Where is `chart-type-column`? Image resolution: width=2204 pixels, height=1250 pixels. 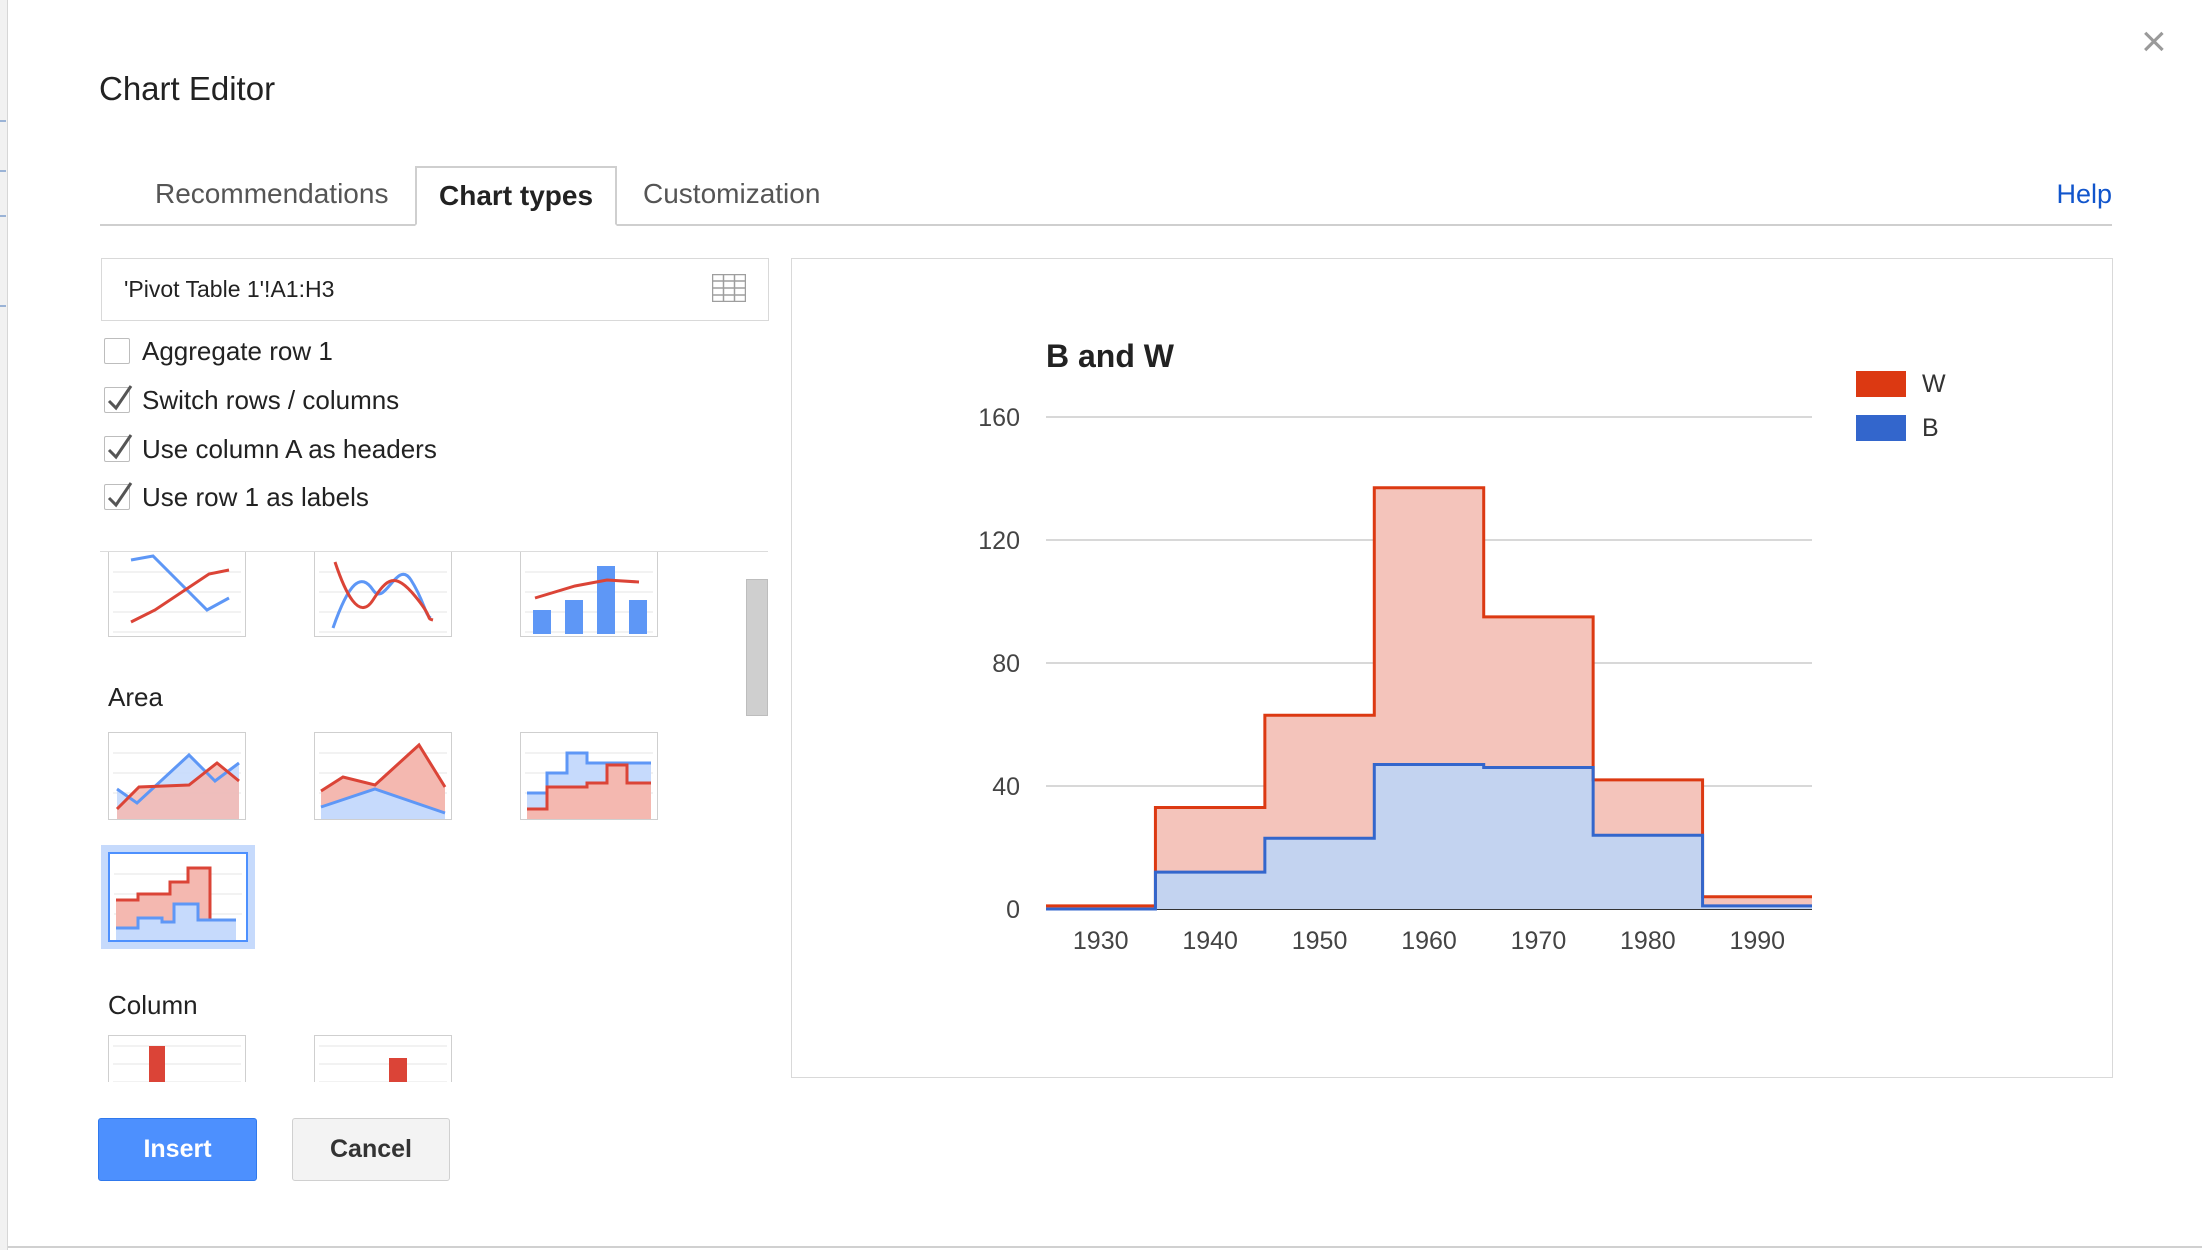 chart-type-column is located at coordinates (177, 1058).